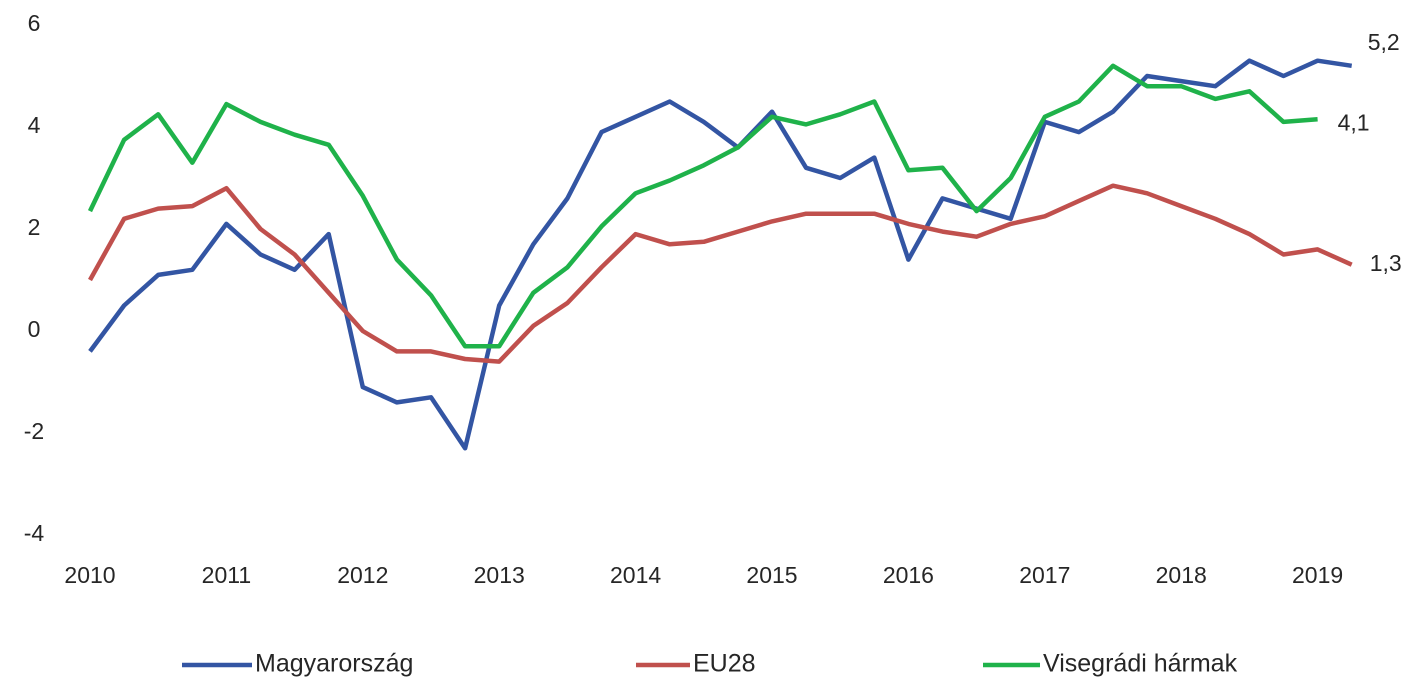 The height and width of the screenshot is (682, 1426). Describe the element at coordinates (1181, 575) in the screenshot. I see `x-tick-label: 2018` at that location.